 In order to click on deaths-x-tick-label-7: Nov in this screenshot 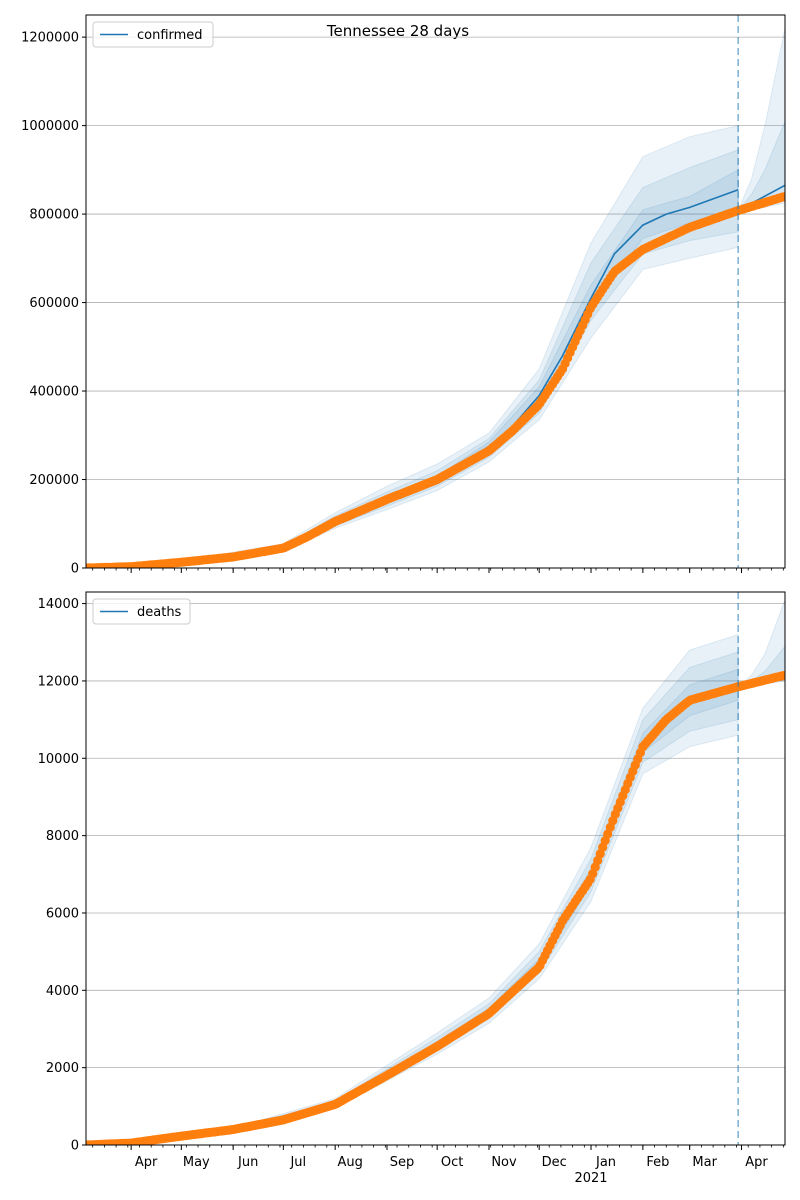, I will do `click(504, 1162)`.